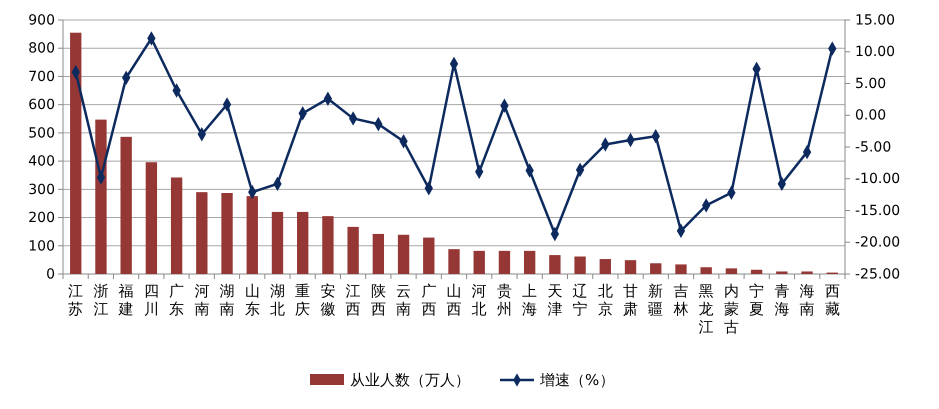 The width and height of the screenshot is (939, 409). What do you see at coordinates (504, 300) in the screenshot?
I see `x-tick-label: 贵州` at bounding box center [504, 300].